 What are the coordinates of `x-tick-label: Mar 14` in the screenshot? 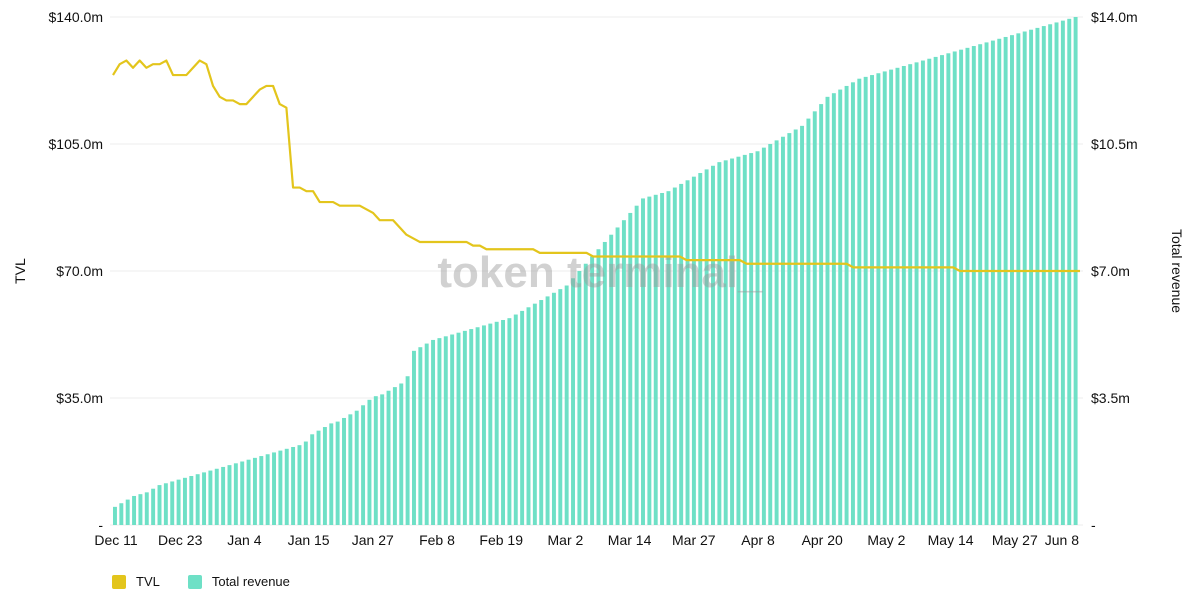 It's located at (630, 540).